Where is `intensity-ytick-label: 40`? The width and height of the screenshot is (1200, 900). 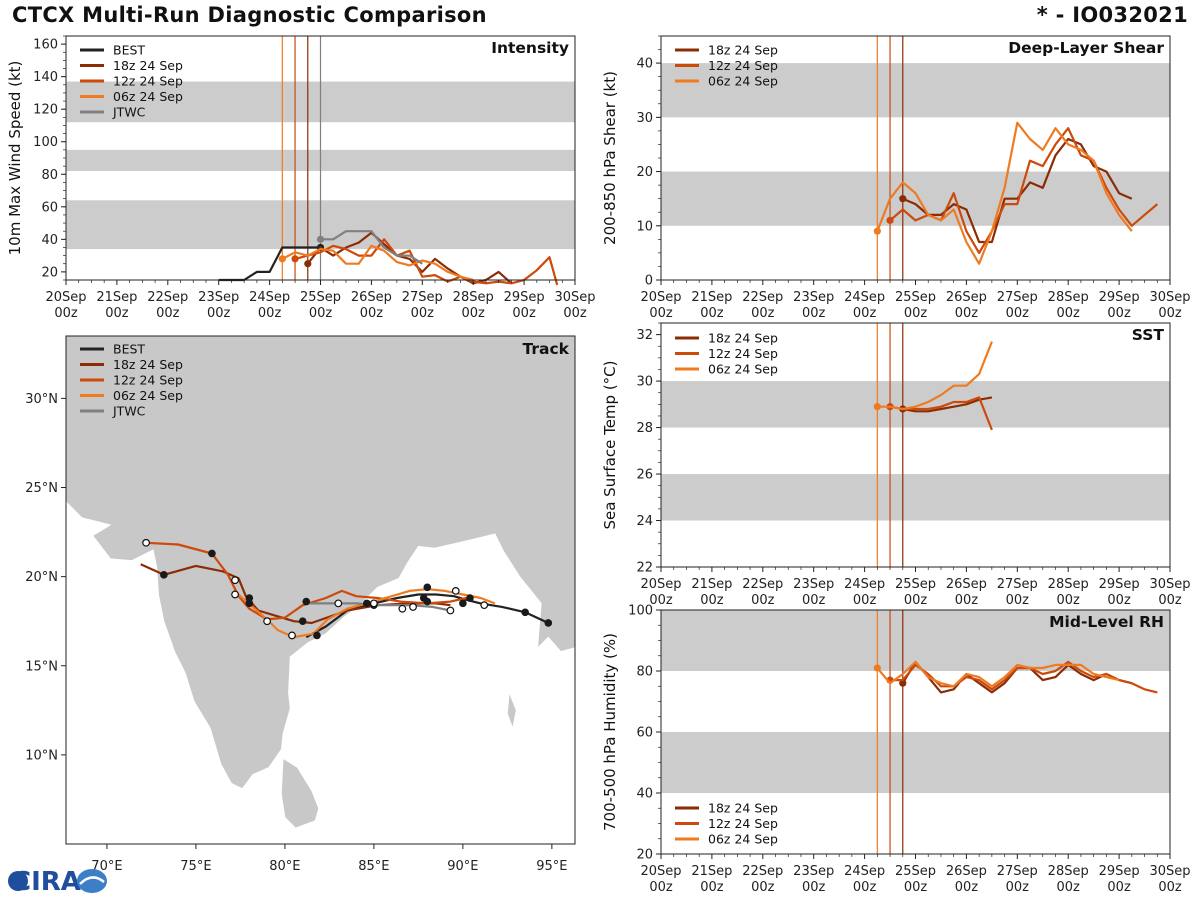 intensity-ytick-label: 40 is located at coordinates (49, 240).